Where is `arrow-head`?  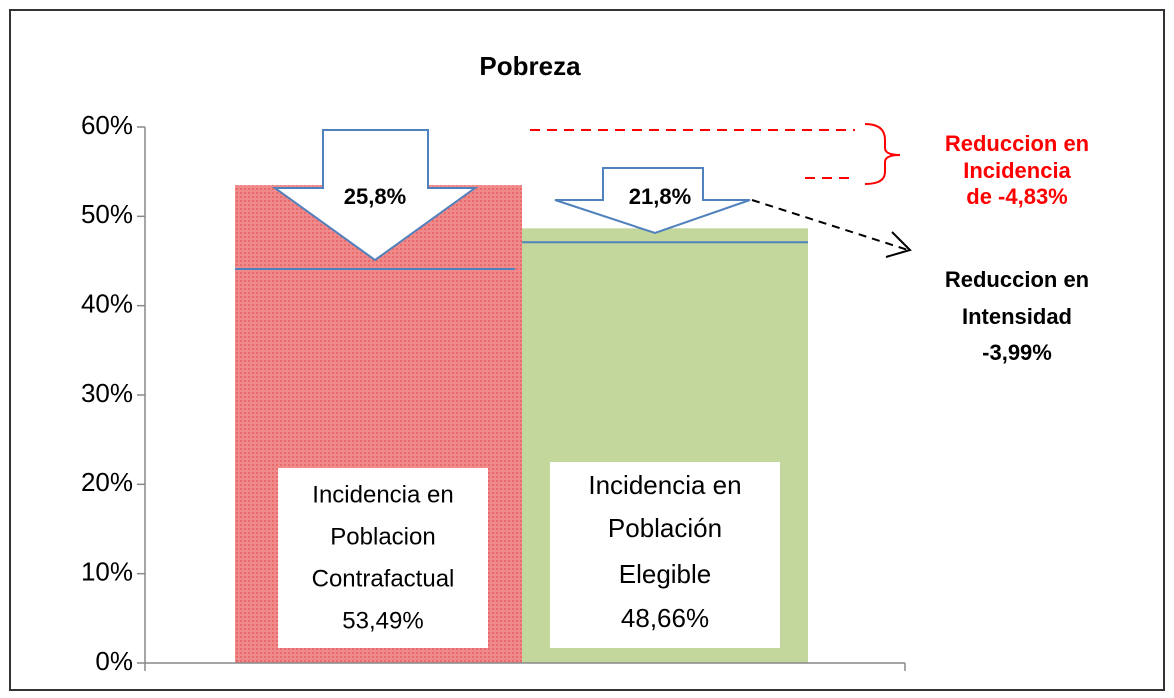
arrow-head is located at coordinates (898, 244).